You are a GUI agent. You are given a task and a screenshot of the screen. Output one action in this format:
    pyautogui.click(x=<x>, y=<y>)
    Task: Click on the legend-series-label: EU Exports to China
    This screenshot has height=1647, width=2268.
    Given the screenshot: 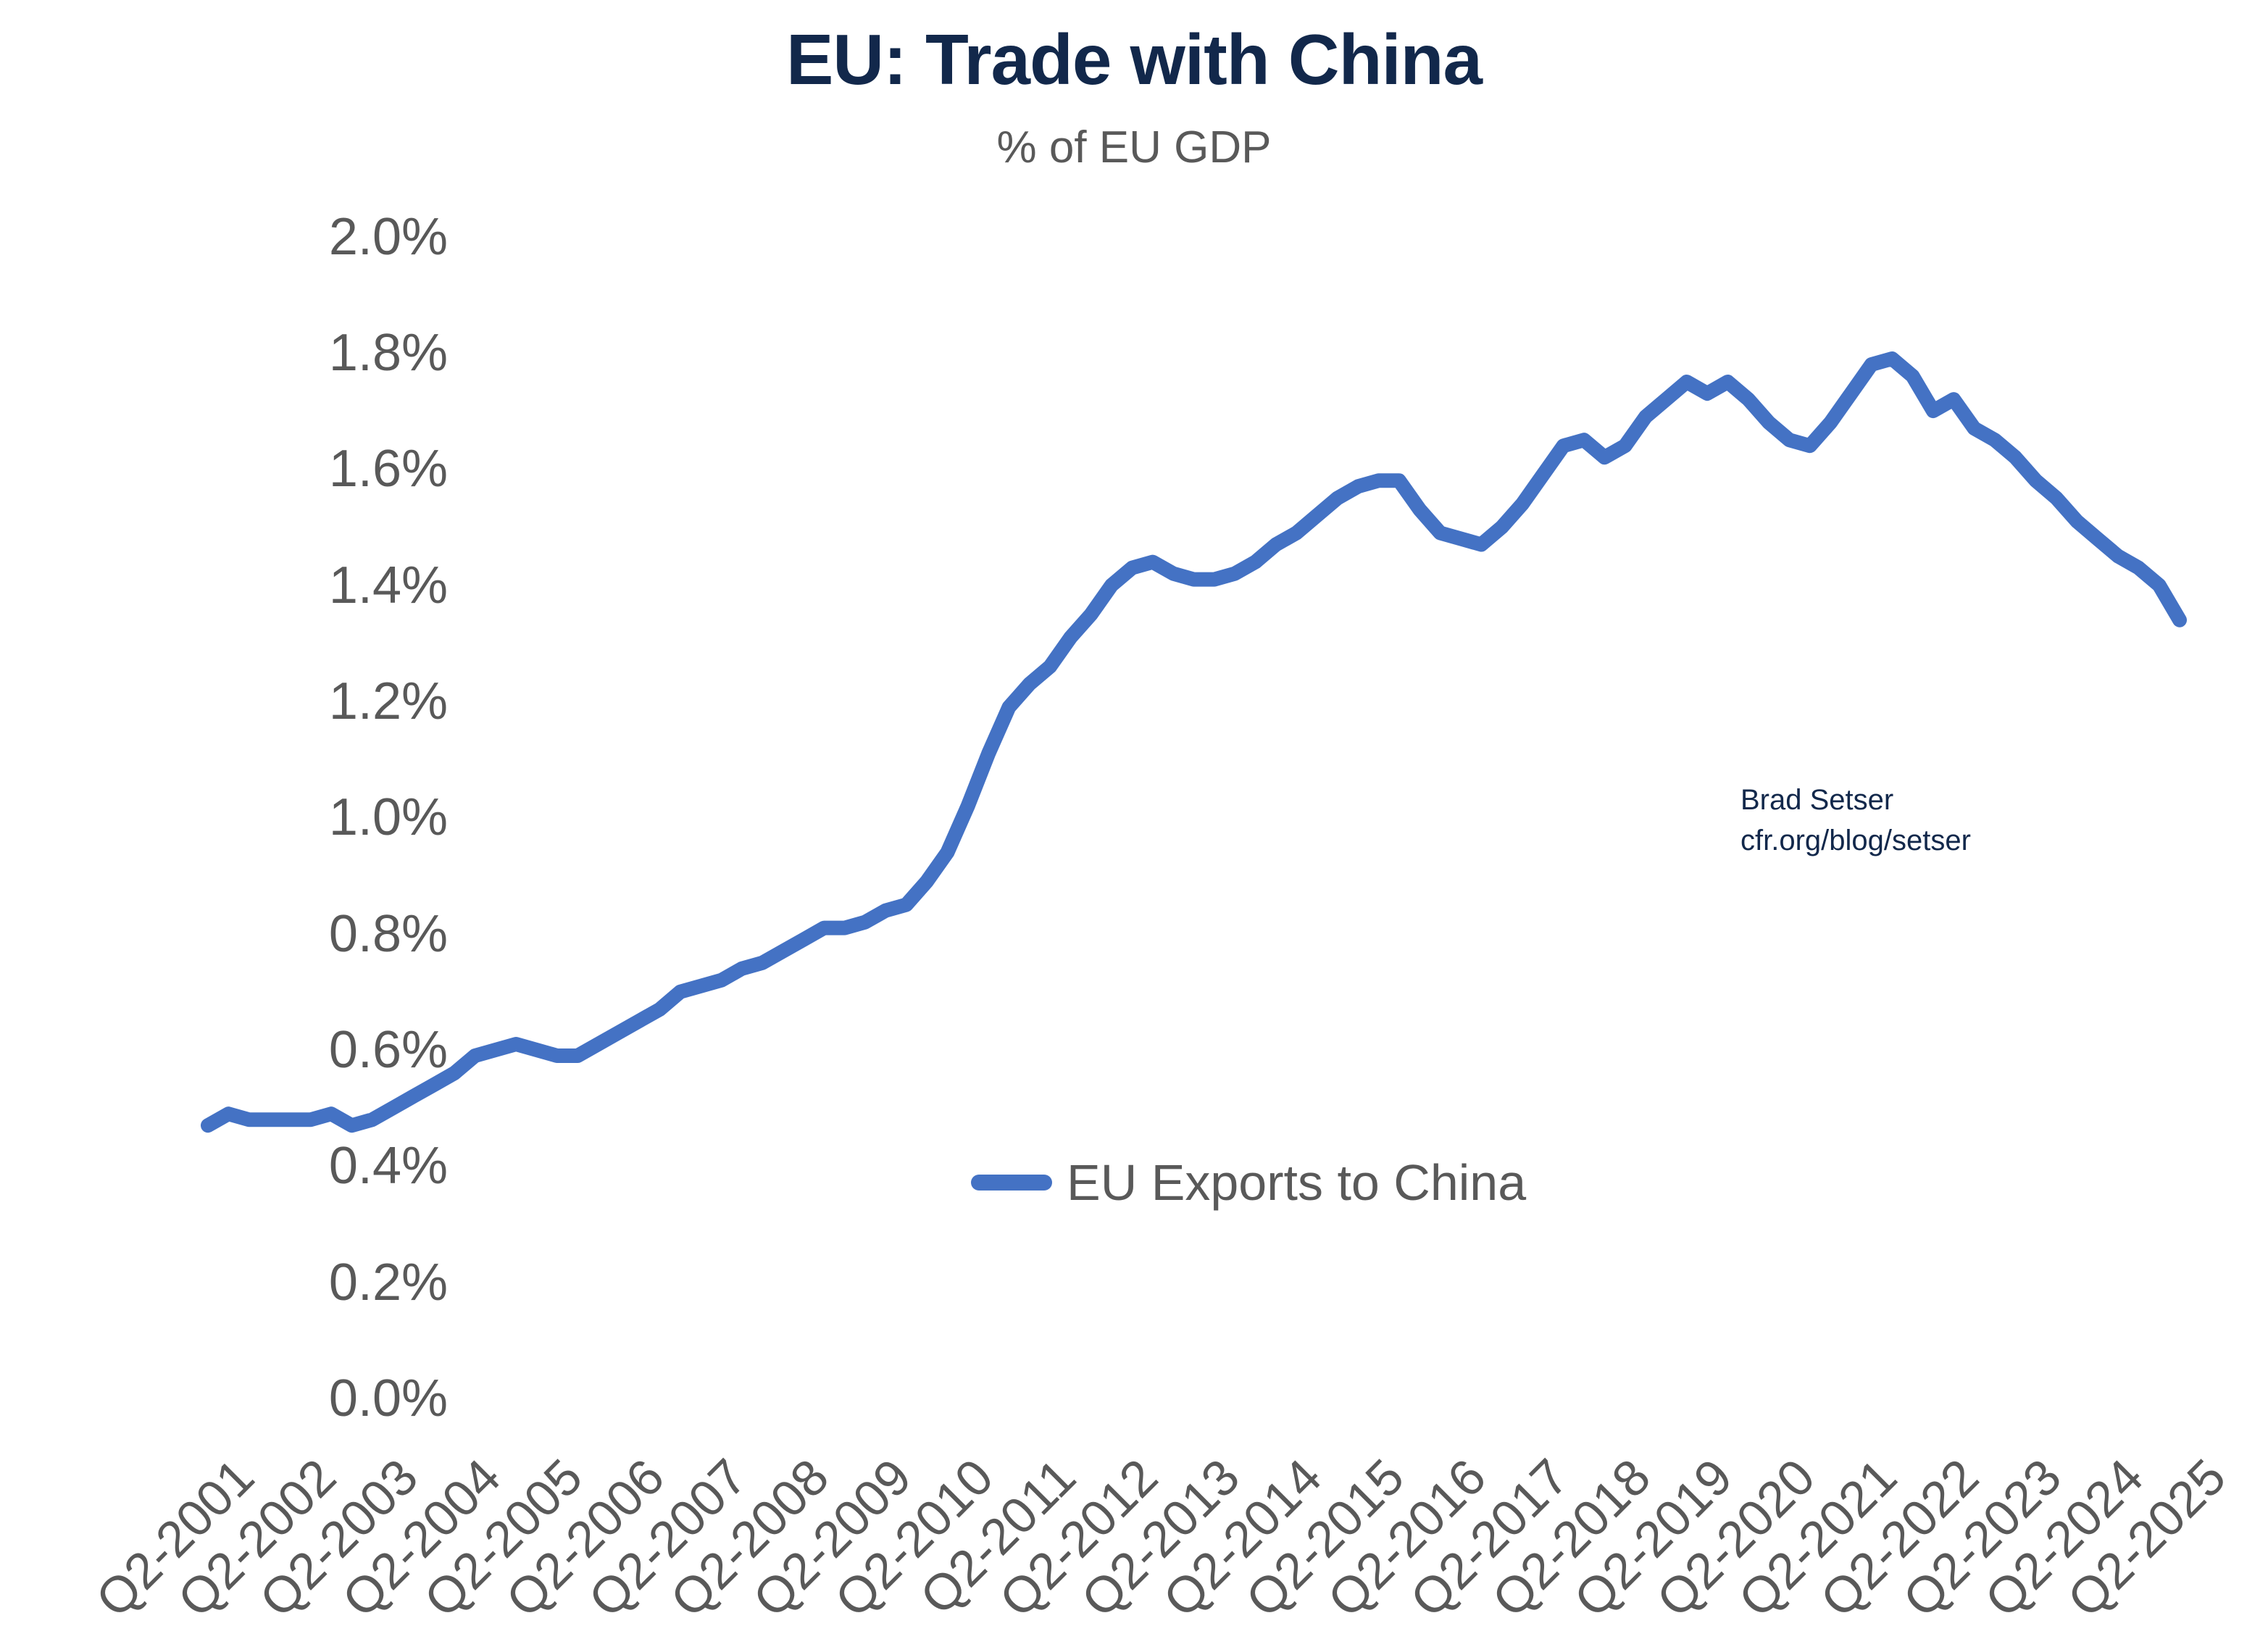 What is the action you would take?
    pyautogui.click(x=1297, y=1182)
    